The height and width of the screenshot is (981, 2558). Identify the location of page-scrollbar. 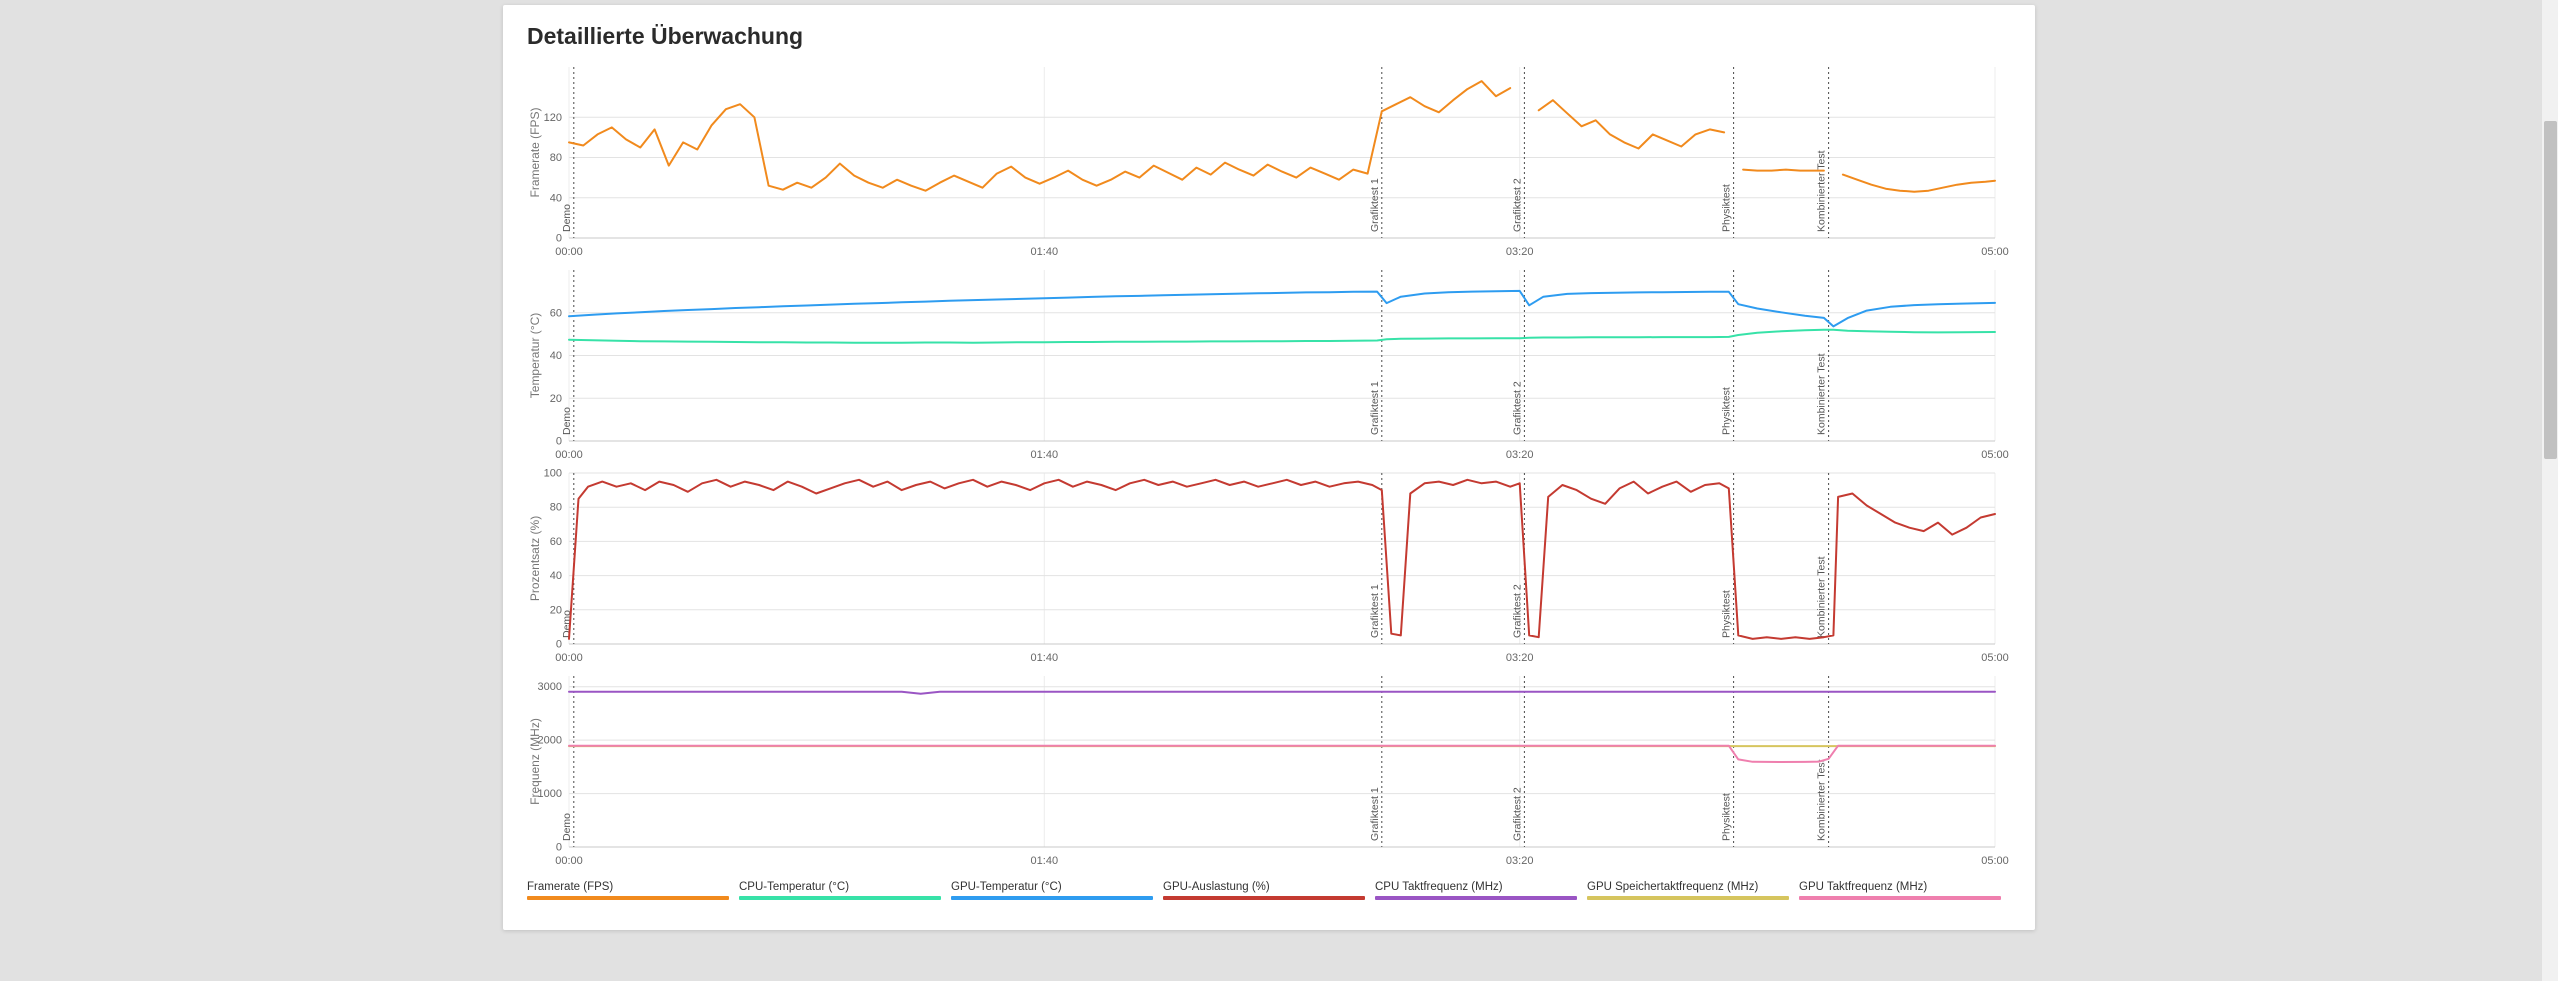
(2549, 490).